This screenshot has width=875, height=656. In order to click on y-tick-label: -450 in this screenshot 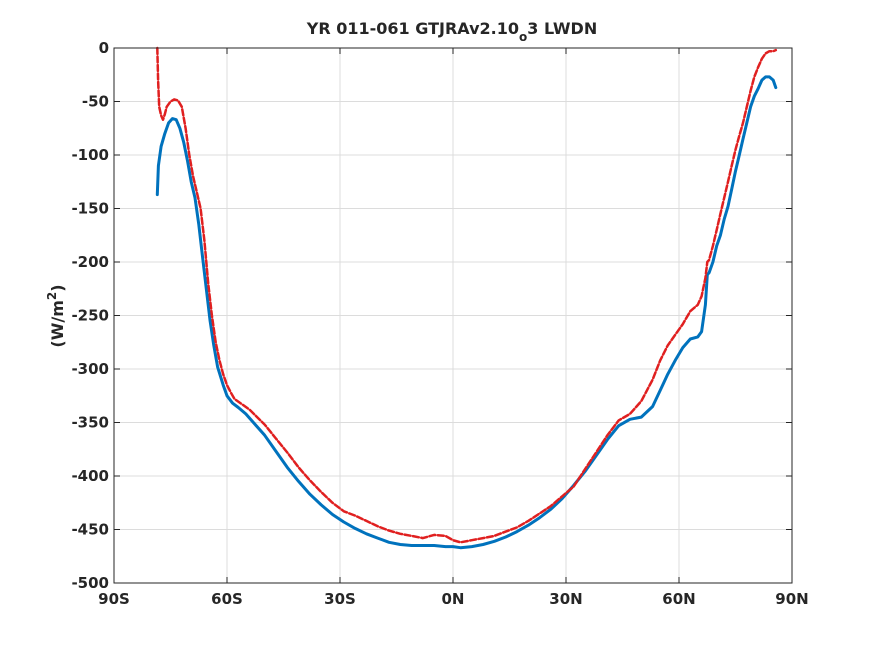, I will do `click(90, 530)`.